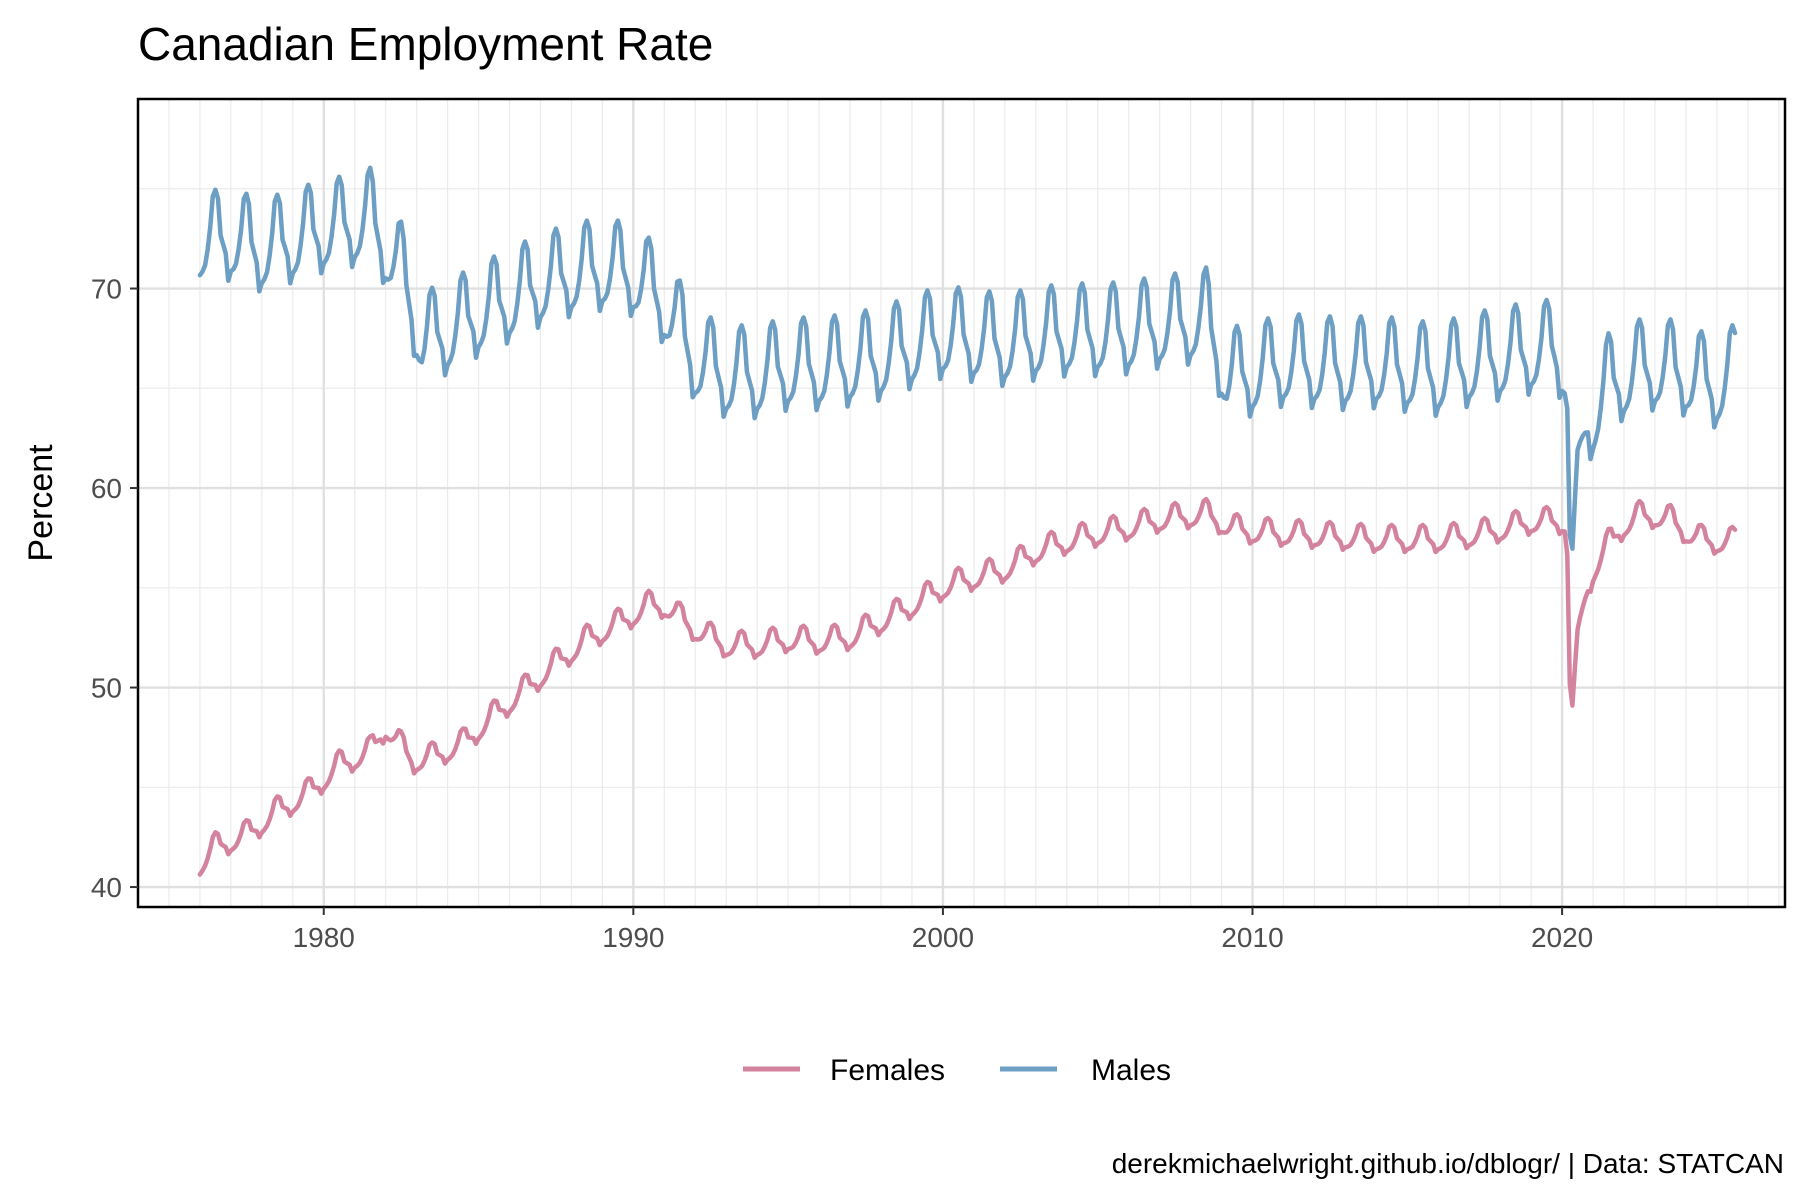 This screenshot has height=1200, width=1800. What do you see at coordinates (943, 937) in the screenshot?
I see `x-tick-label: 2000` at bounding box center [943, 937].